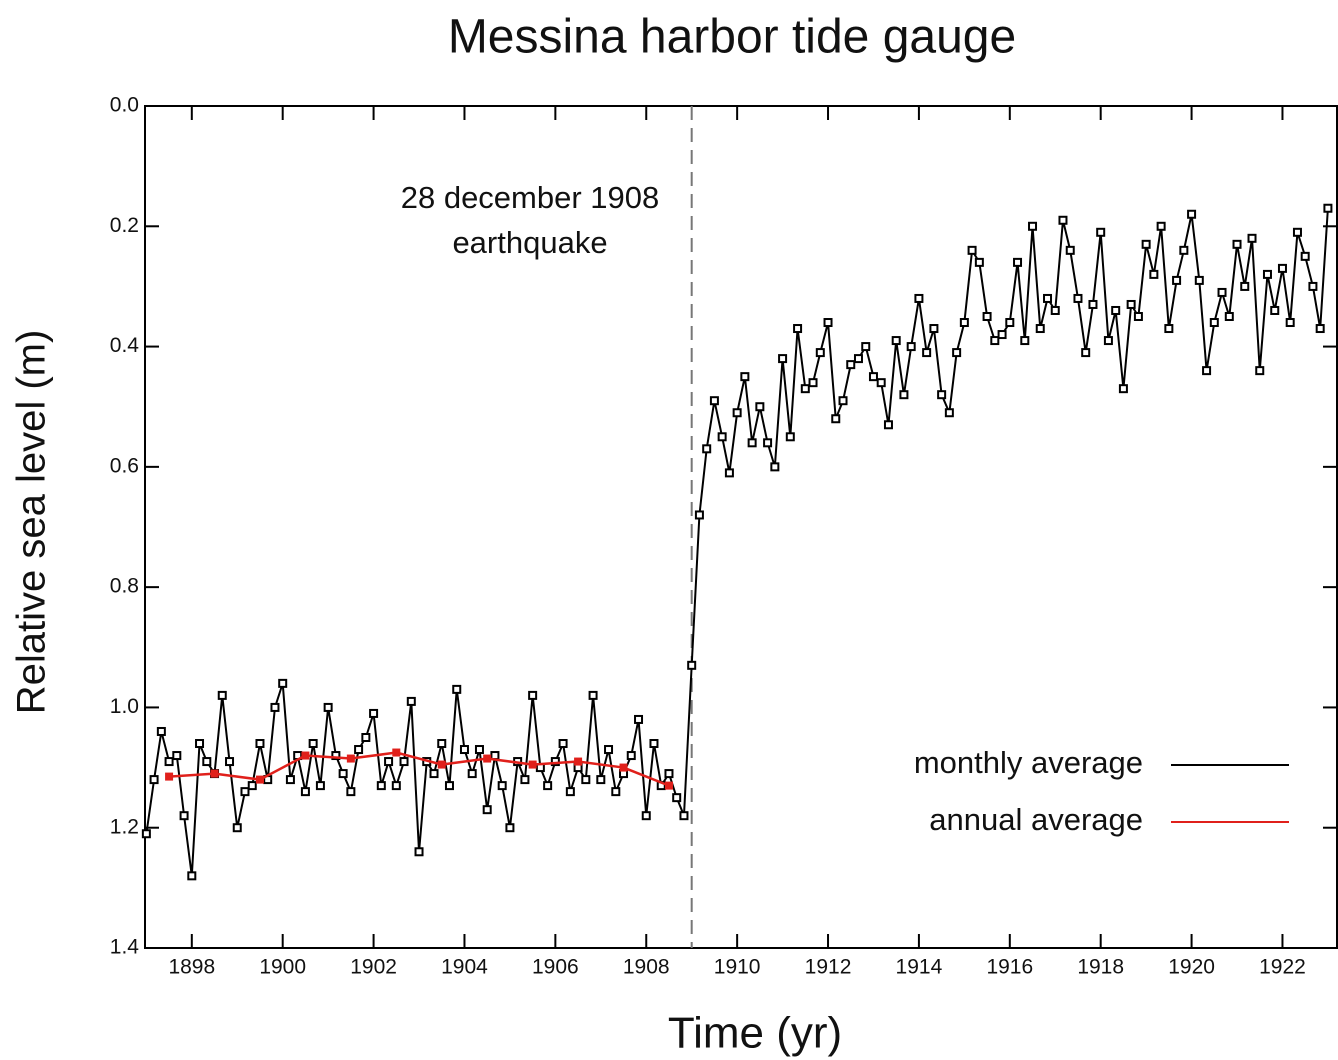  Describe the element at coordinates (732, 37) in the screenshot. I see `chart-title: Messina harbor tide gauge` at that location.